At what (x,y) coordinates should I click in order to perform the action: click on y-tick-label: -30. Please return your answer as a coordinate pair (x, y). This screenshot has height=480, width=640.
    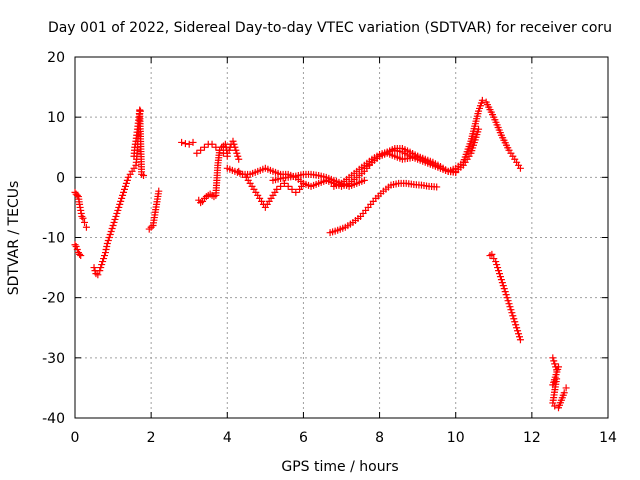
    Looking at the image, I should click on (53, 359).